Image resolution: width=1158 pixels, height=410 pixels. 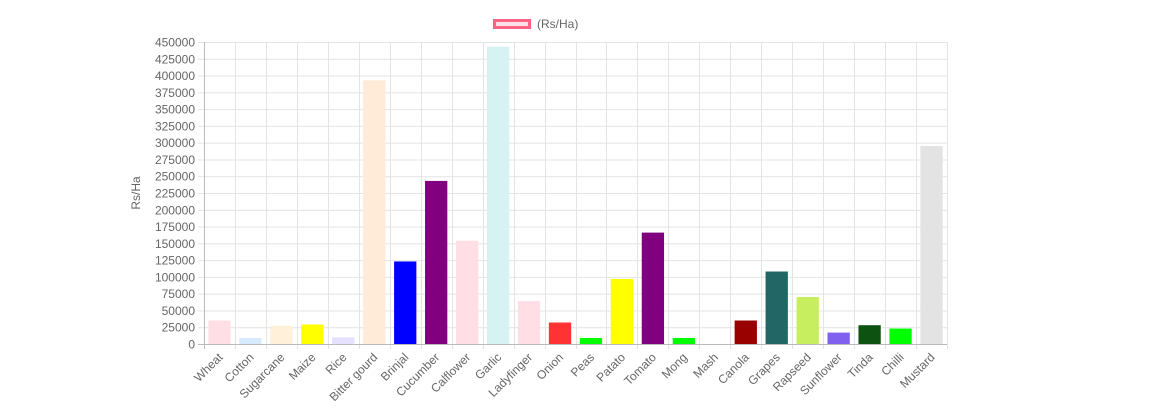 I want to click on x-tick-label: Tinda, so click(x=860, y=365).